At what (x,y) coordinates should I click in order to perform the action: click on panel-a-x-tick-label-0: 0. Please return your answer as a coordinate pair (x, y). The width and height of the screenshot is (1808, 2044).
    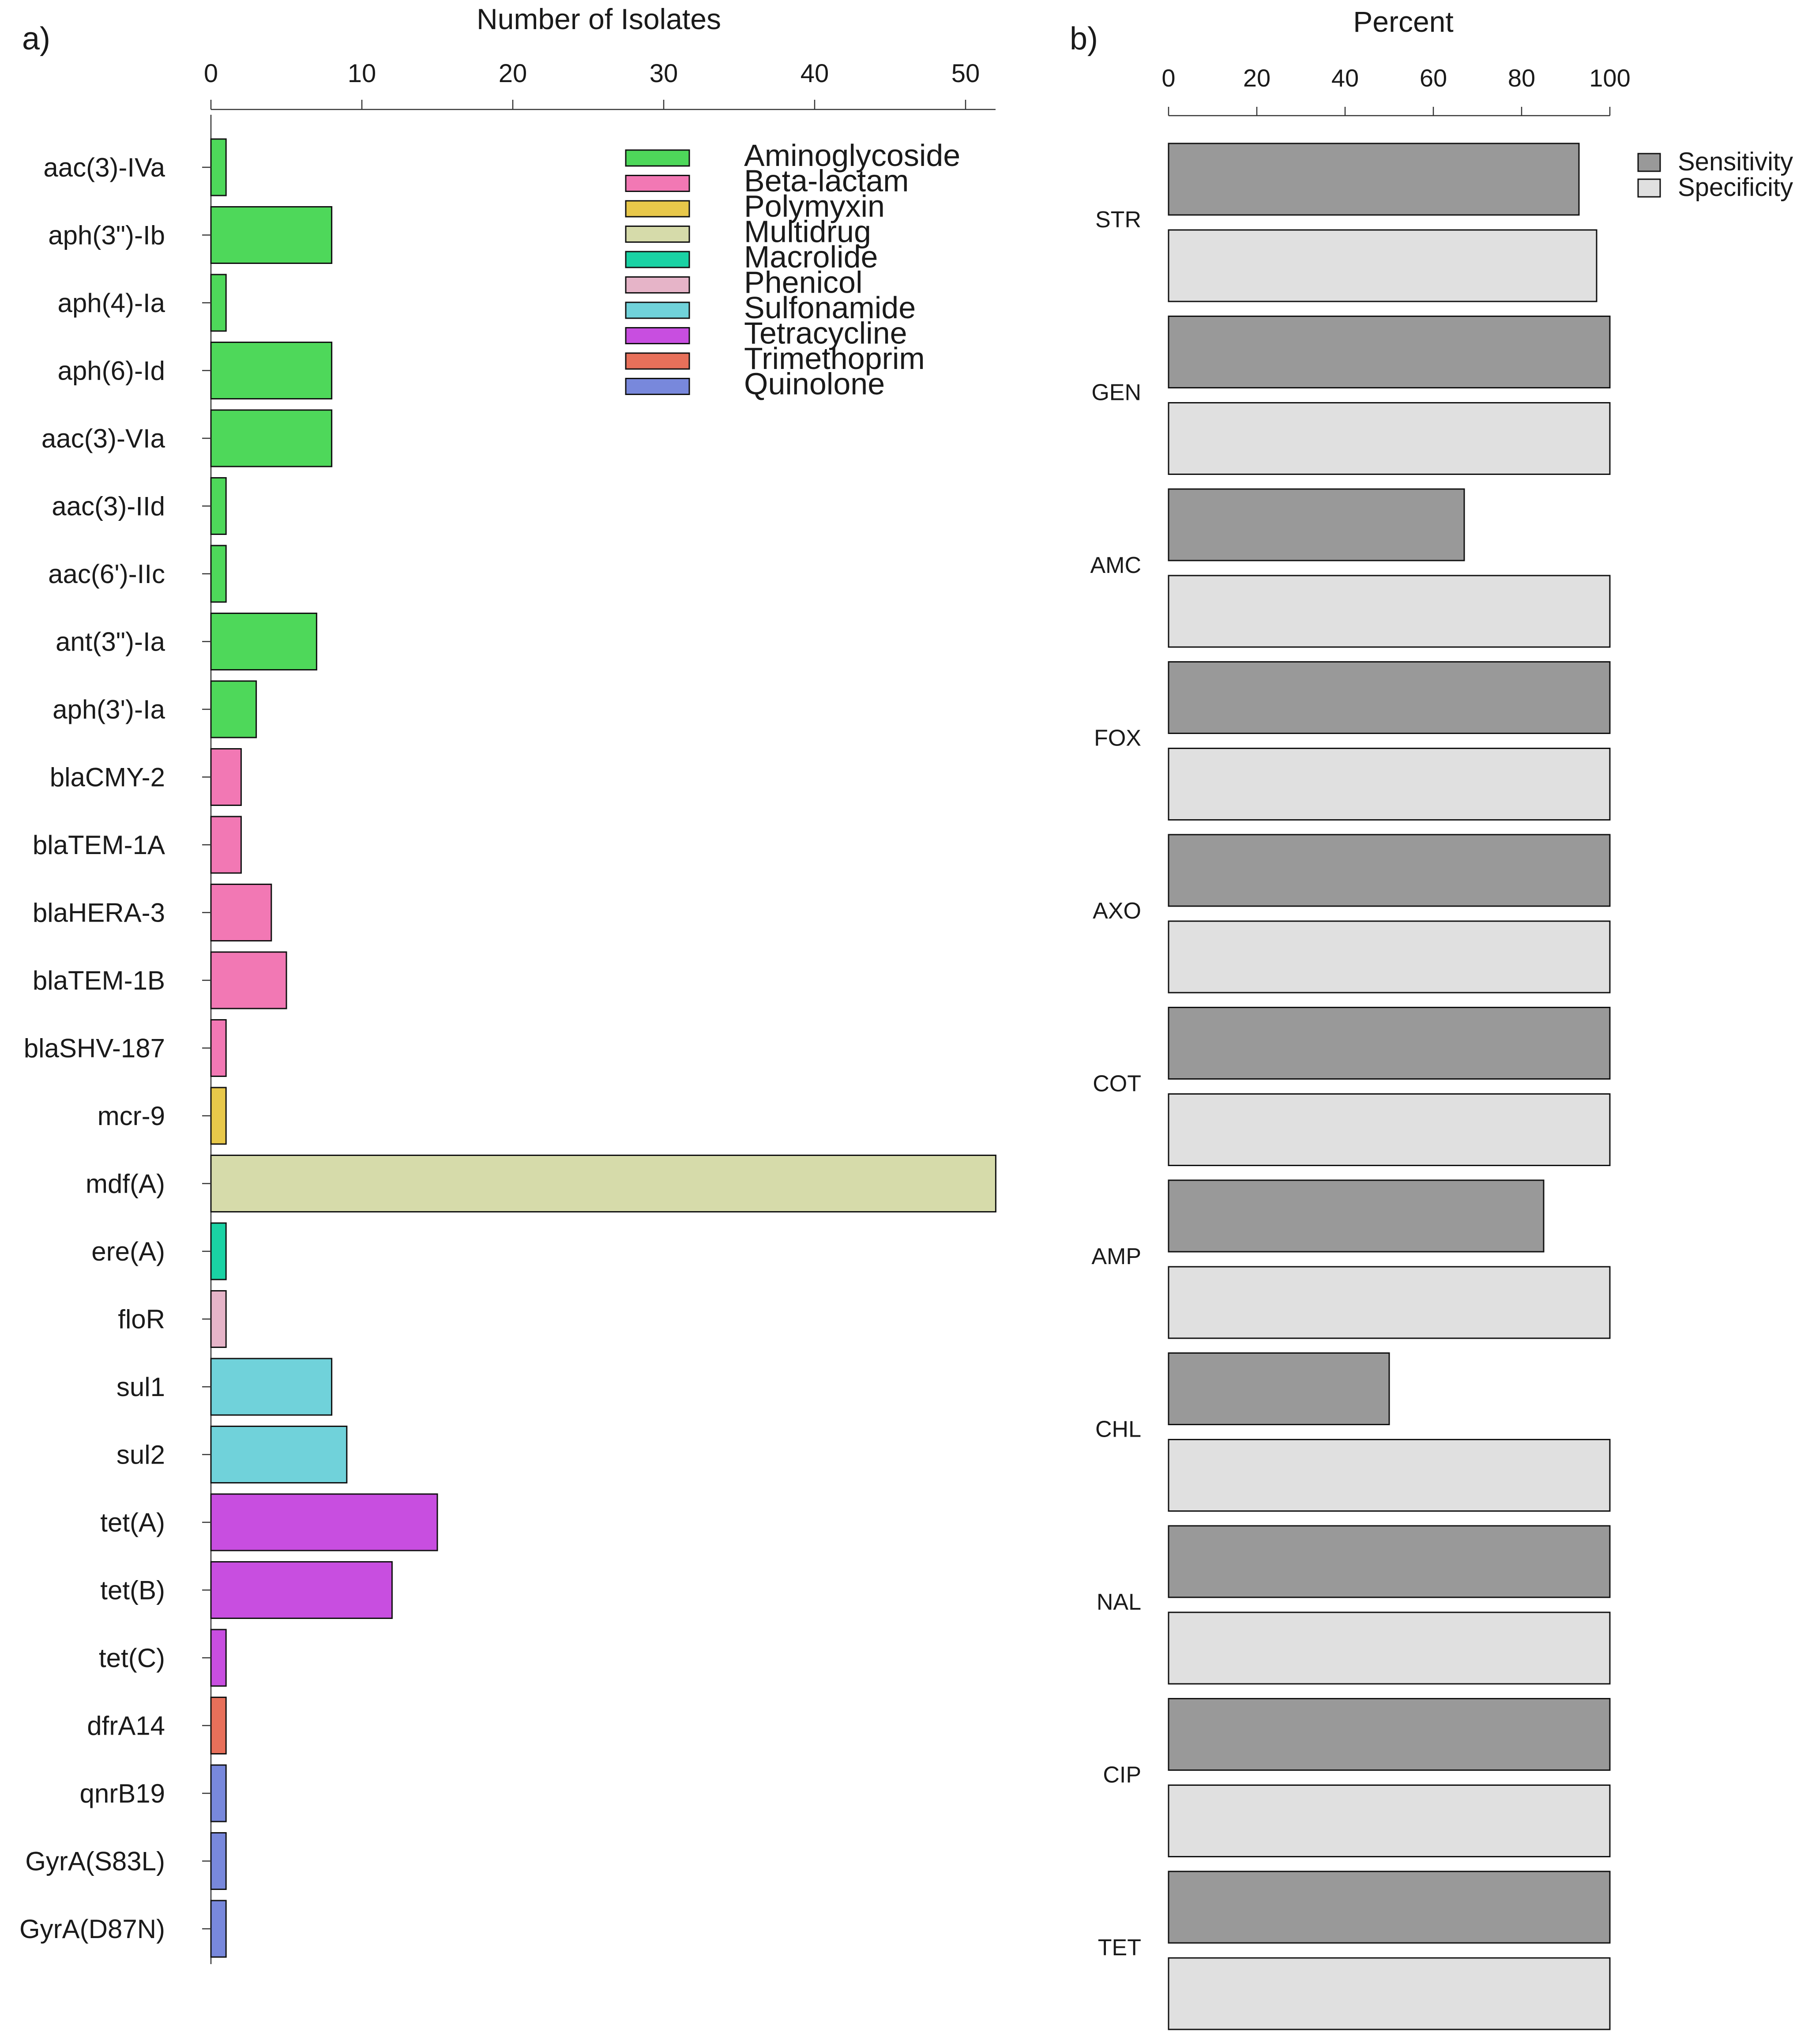
    Looking at the image, I should click on (211, 73).